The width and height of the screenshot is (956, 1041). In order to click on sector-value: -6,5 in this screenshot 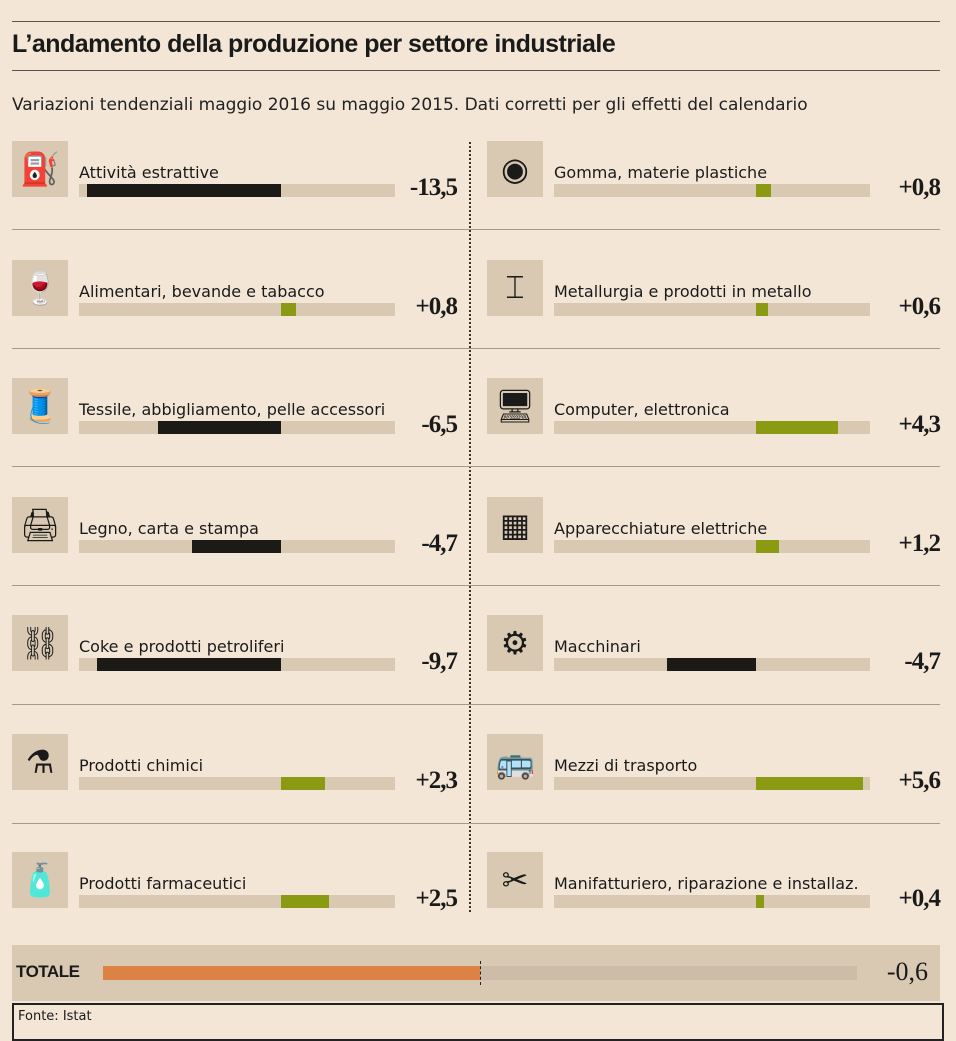, I will do `click(439, 424)`.